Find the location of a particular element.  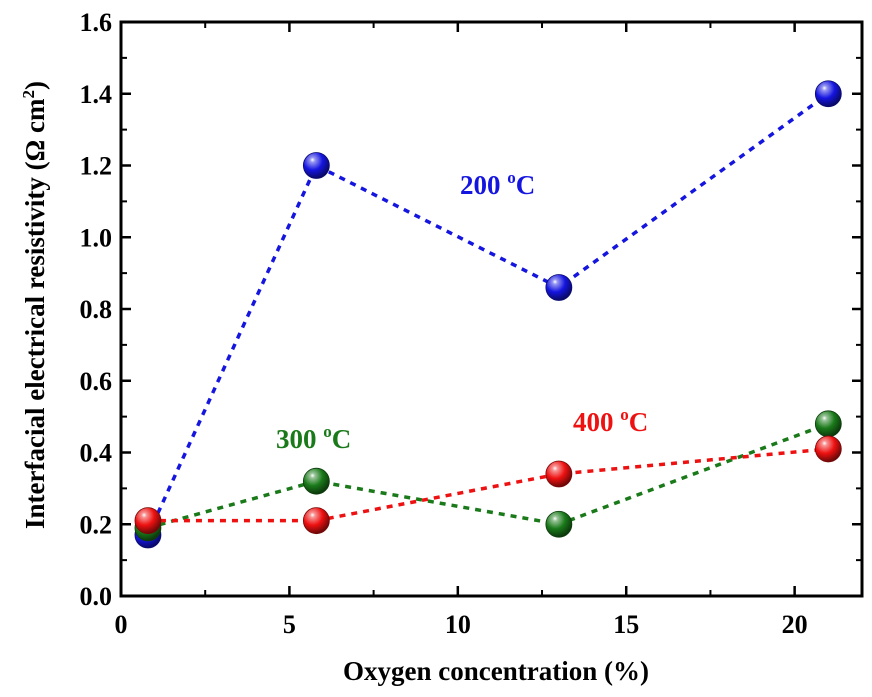

y-axis-title-main: Interfacial electrical resistivity (Ω cm is located at coordinates (35, 313).